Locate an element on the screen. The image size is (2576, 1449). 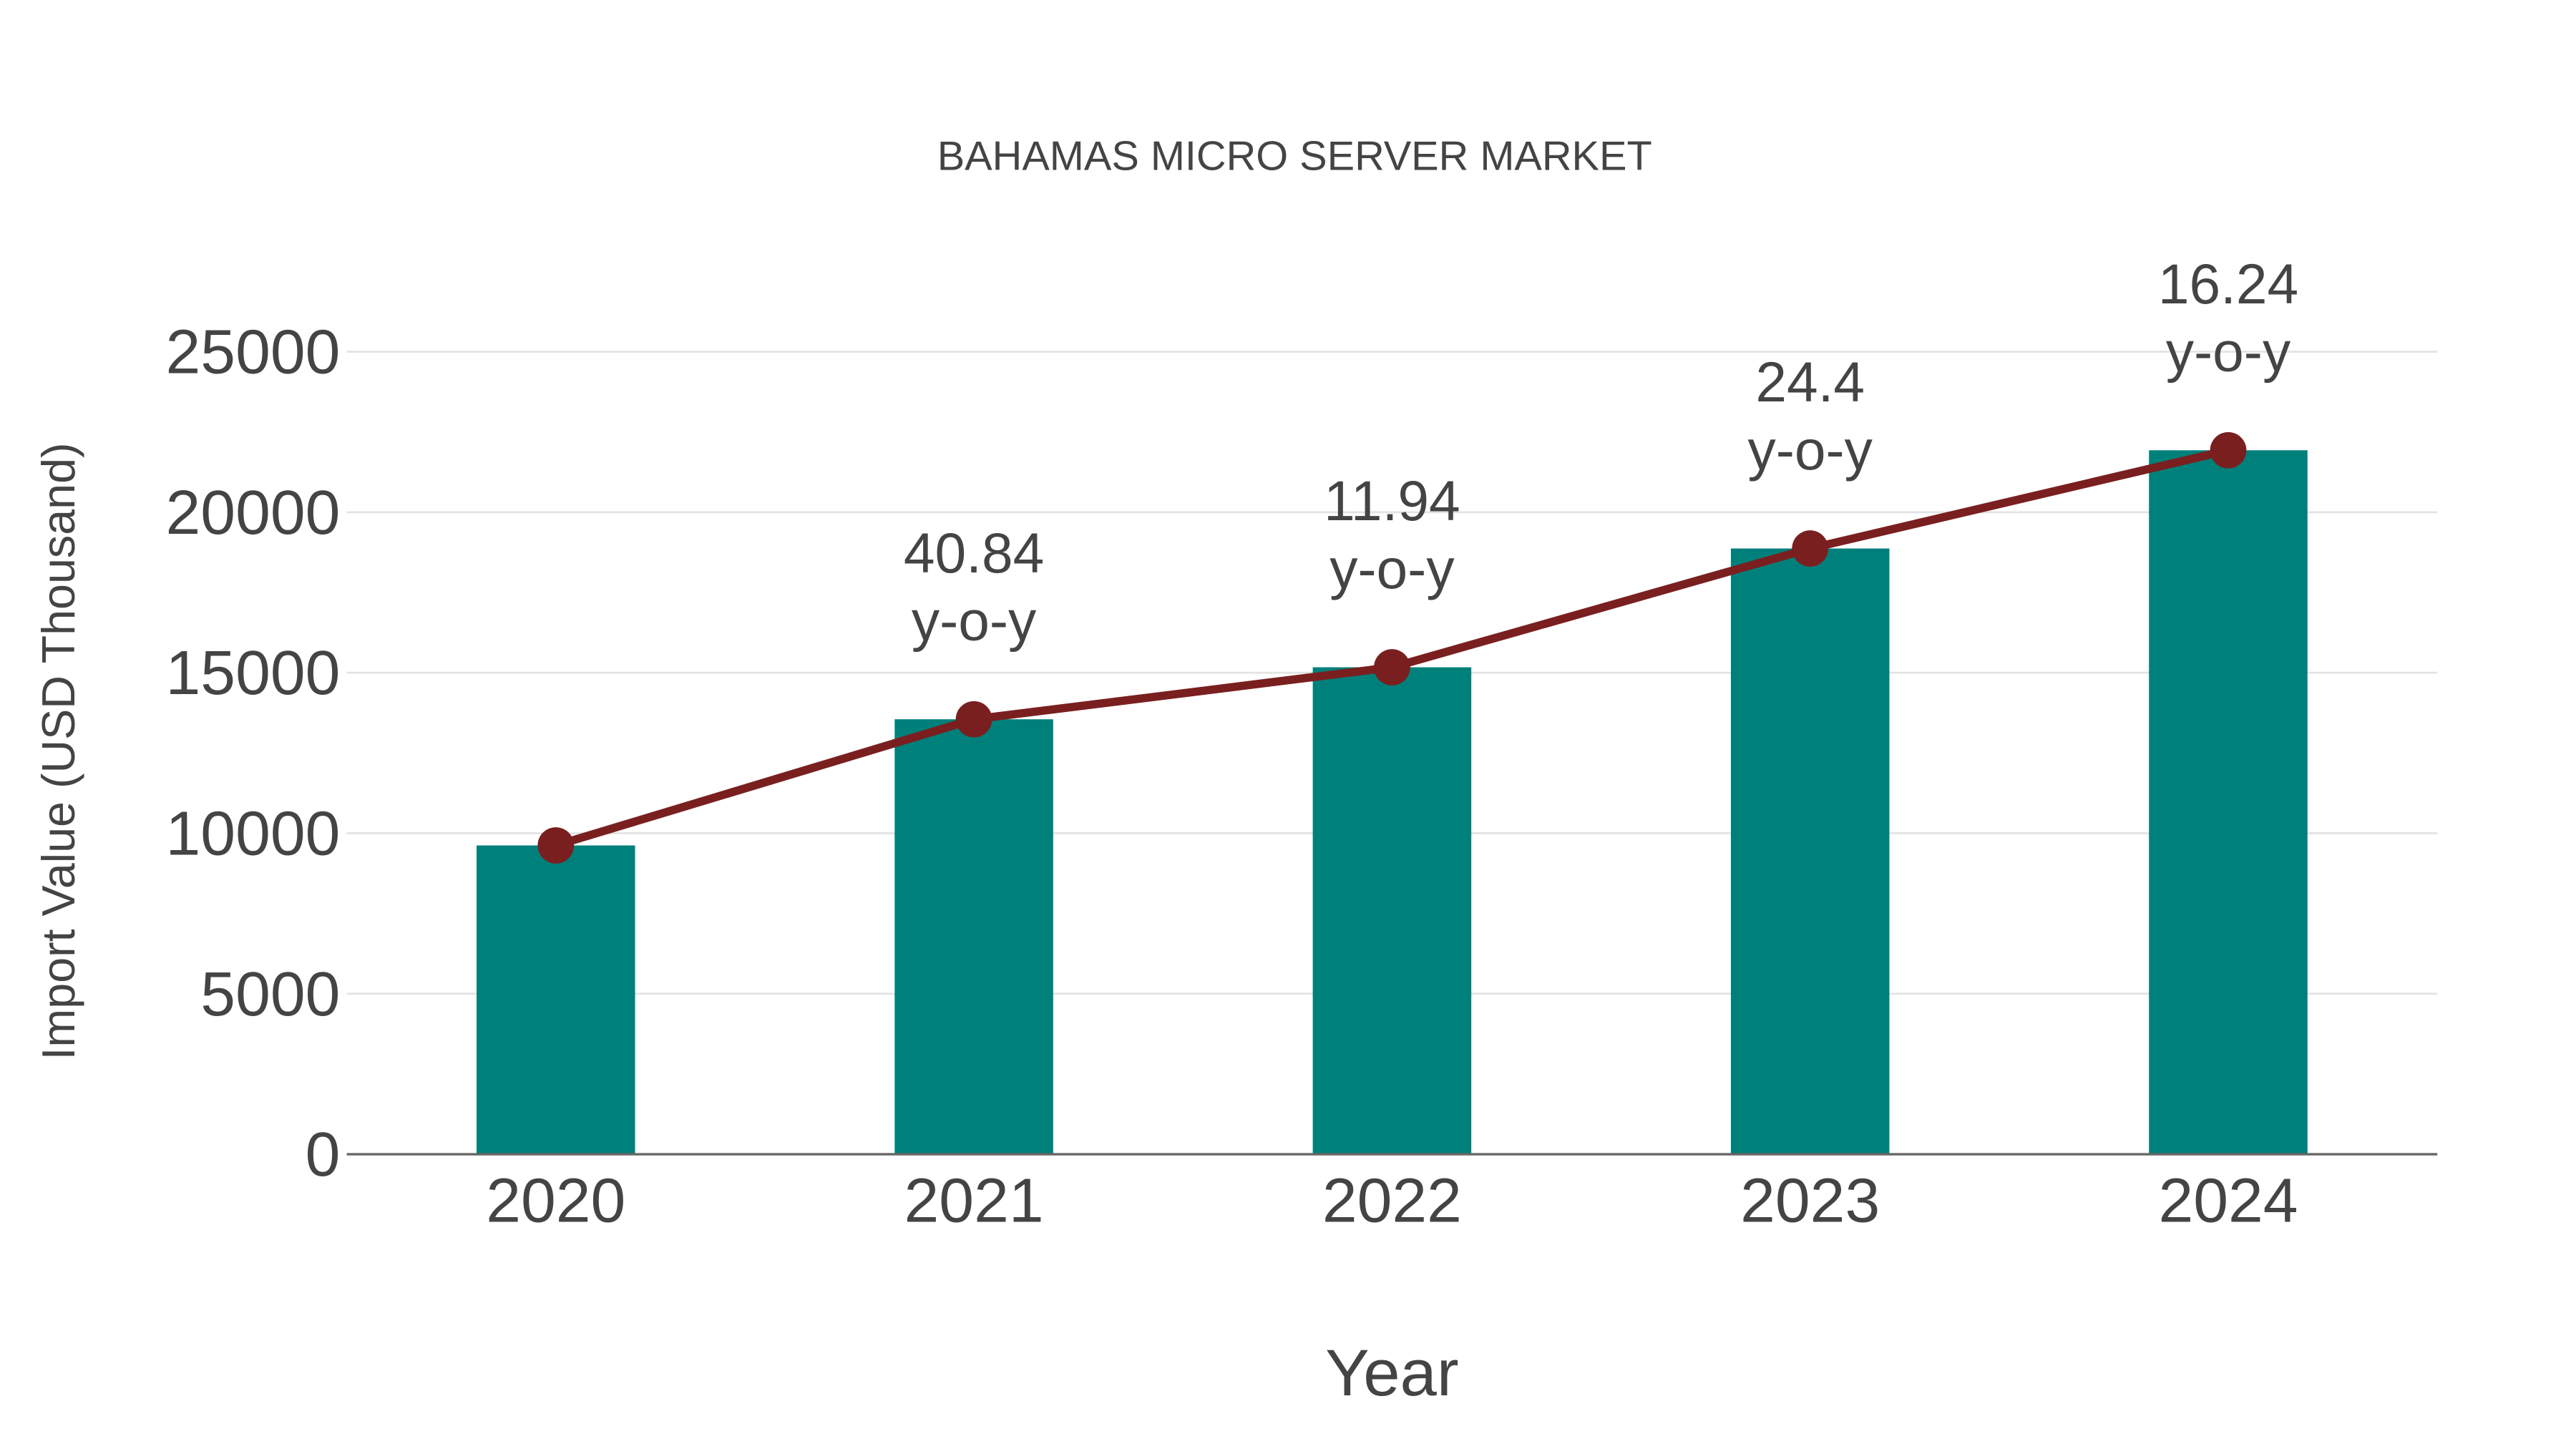
x-tick-label: 2024 is located at coordinates (2228, 1201).